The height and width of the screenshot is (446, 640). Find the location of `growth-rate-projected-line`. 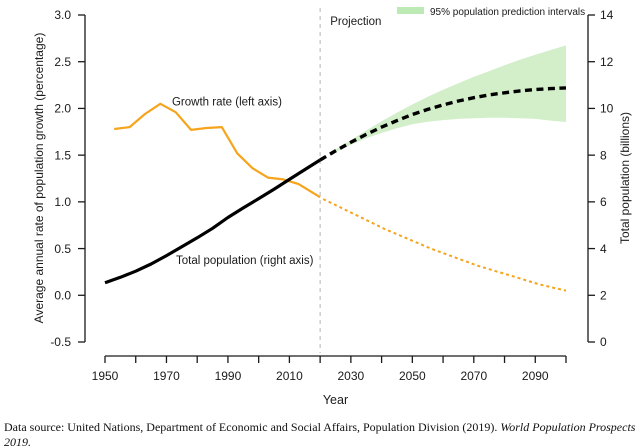

growth-rate-projected-line is located at coordinates (444, 245).